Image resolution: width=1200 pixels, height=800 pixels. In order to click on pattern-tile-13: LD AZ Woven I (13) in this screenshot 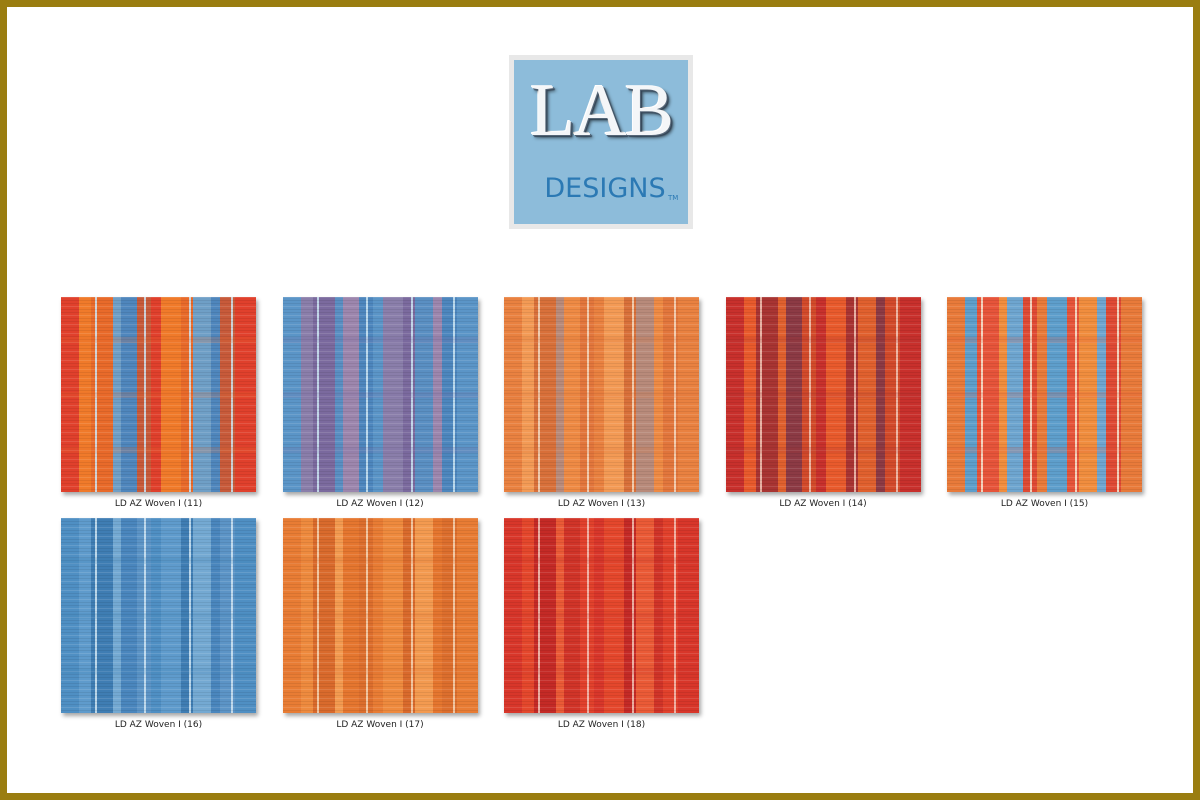, I will do `click(601, 407)`.